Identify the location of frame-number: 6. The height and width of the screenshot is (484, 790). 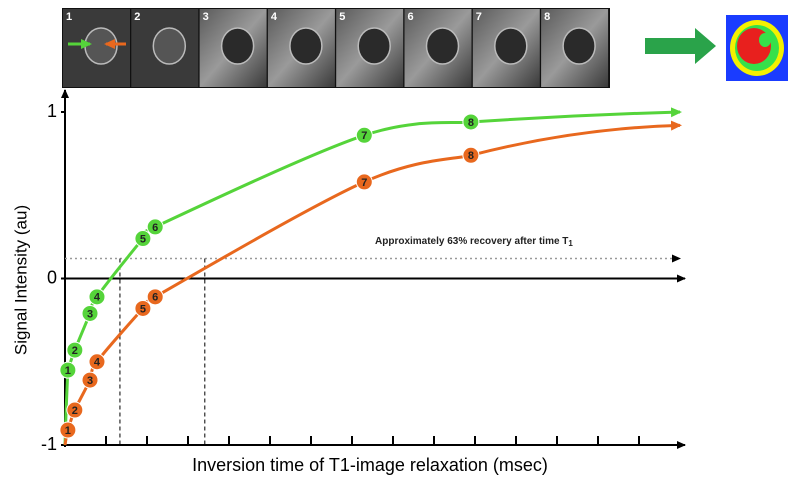
(411, 17).